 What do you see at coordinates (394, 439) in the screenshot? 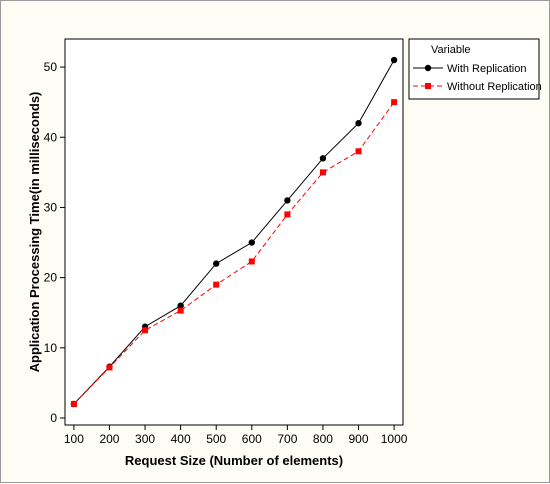
I see `x-tick-label: 1000` at bounding box center [394, 439].